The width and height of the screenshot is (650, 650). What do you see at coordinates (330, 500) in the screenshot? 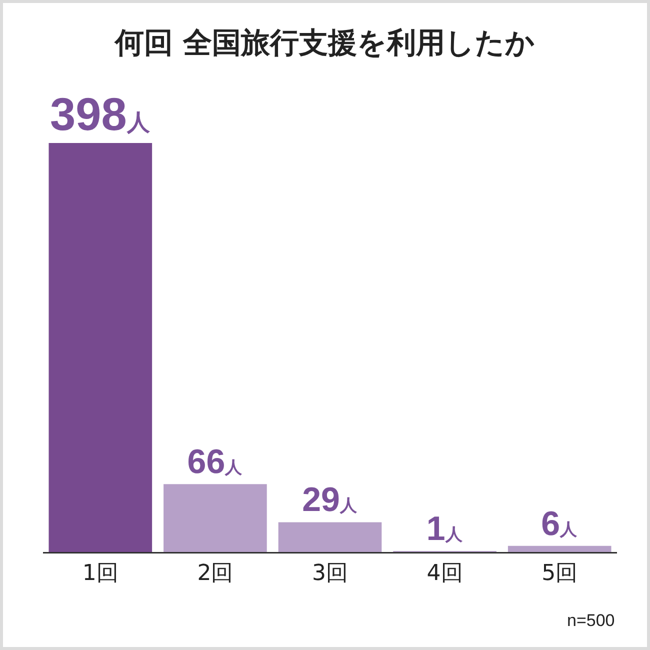
I see `data-label: 29人` at bounding box center [330, 500].